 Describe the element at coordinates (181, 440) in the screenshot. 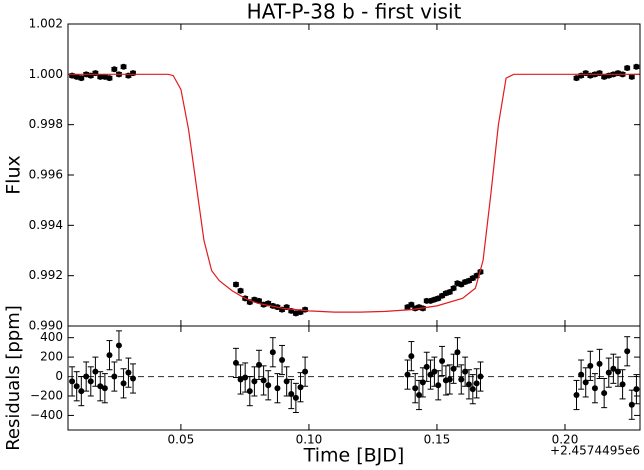

I see `x-tick-label: 0.05` at that location.